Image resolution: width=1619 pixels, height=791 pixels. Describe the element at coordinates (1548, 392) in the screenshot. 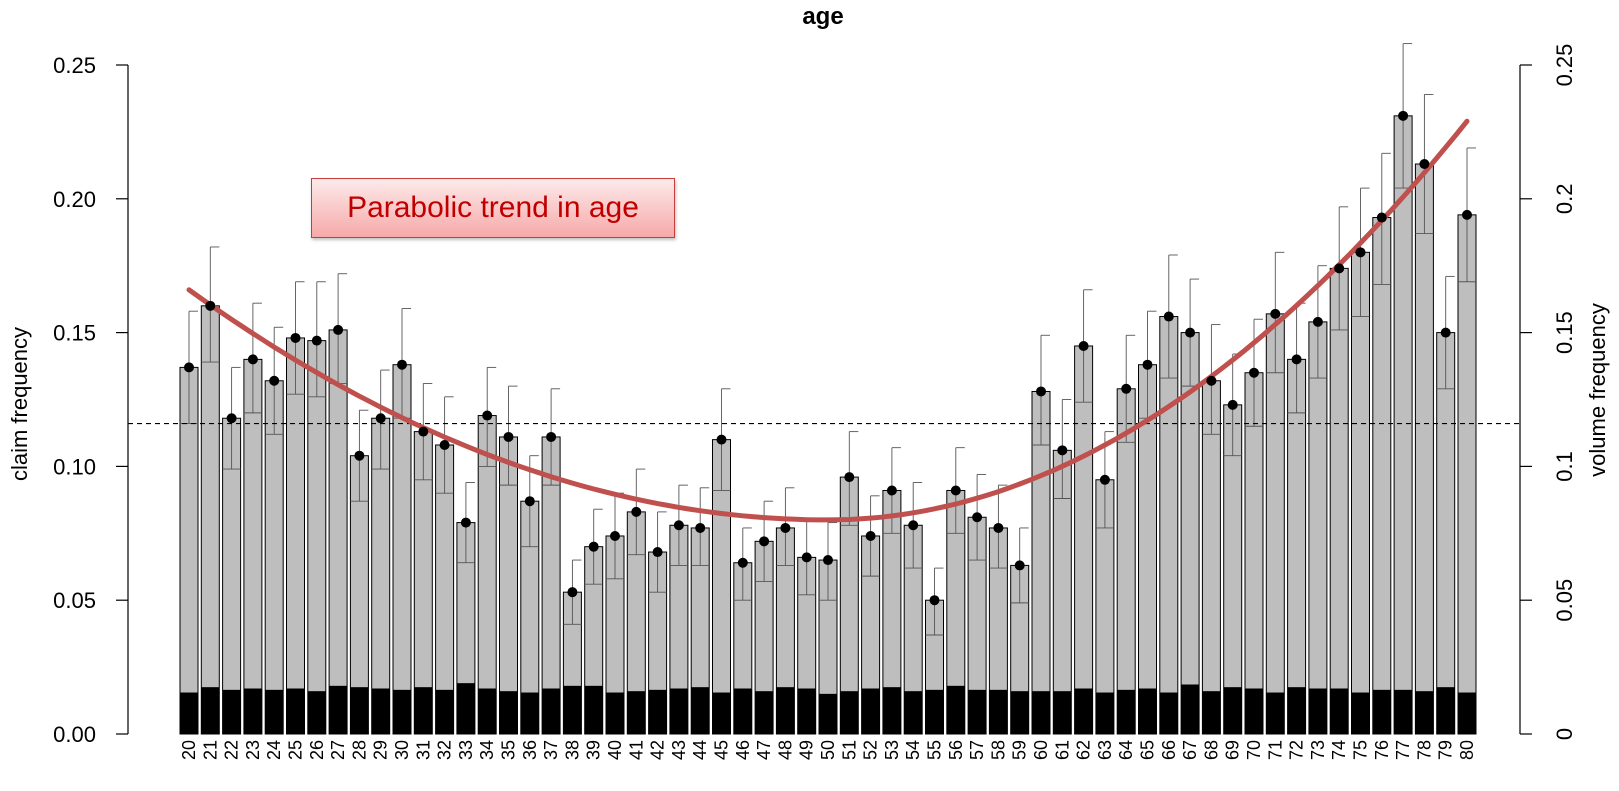

I see `right-axis: 0 0.05 0.1 0.15 0.2 0.25` at that location.